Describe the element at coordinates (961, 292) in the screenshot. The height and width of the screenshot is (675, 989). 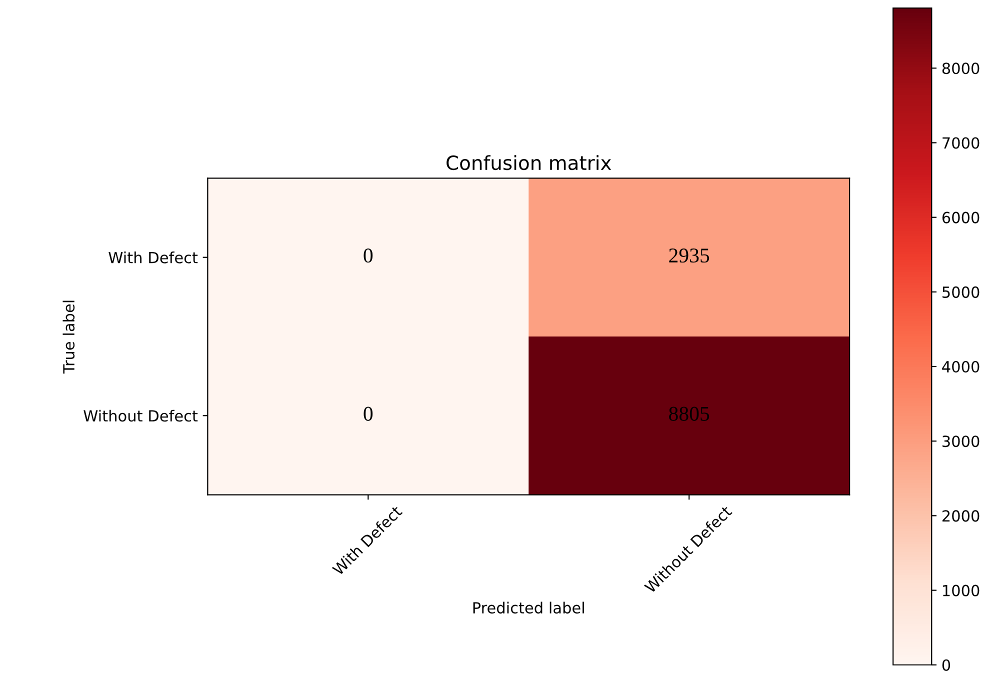
I see `color-bar-label: 5000` at that location.